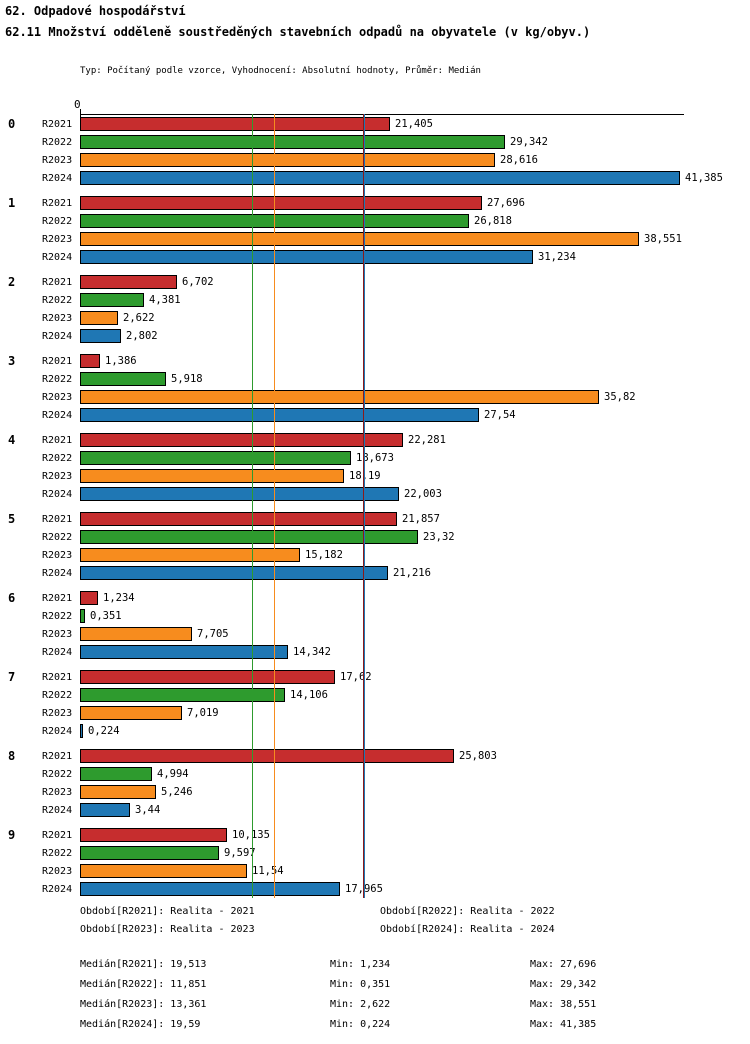 The image size is (750, 1044). Describe the element at coordinates (529, 142) in the screenshot. I see `value-label: 29,342` at that location.